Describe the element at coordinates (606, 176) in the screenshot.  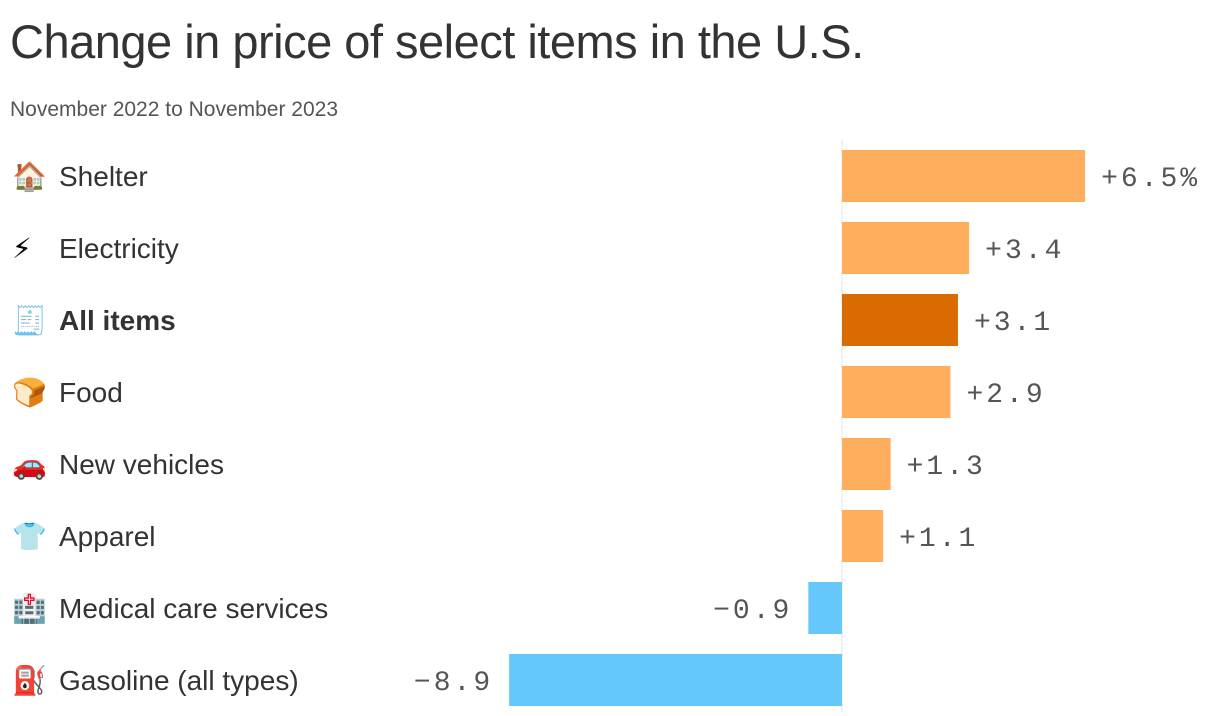
I see `bar-row: 🏠 Shelter +6.5%` at that location.